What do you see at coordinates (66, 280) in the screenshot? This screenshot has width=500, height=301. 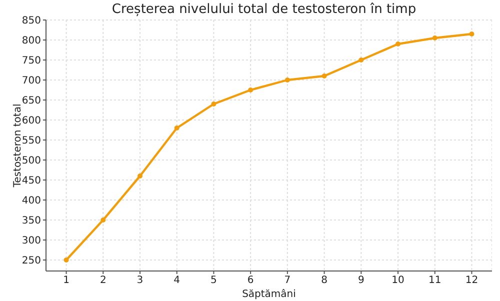 I see `x-tick-label: 1` at bounding box center [66, 280].